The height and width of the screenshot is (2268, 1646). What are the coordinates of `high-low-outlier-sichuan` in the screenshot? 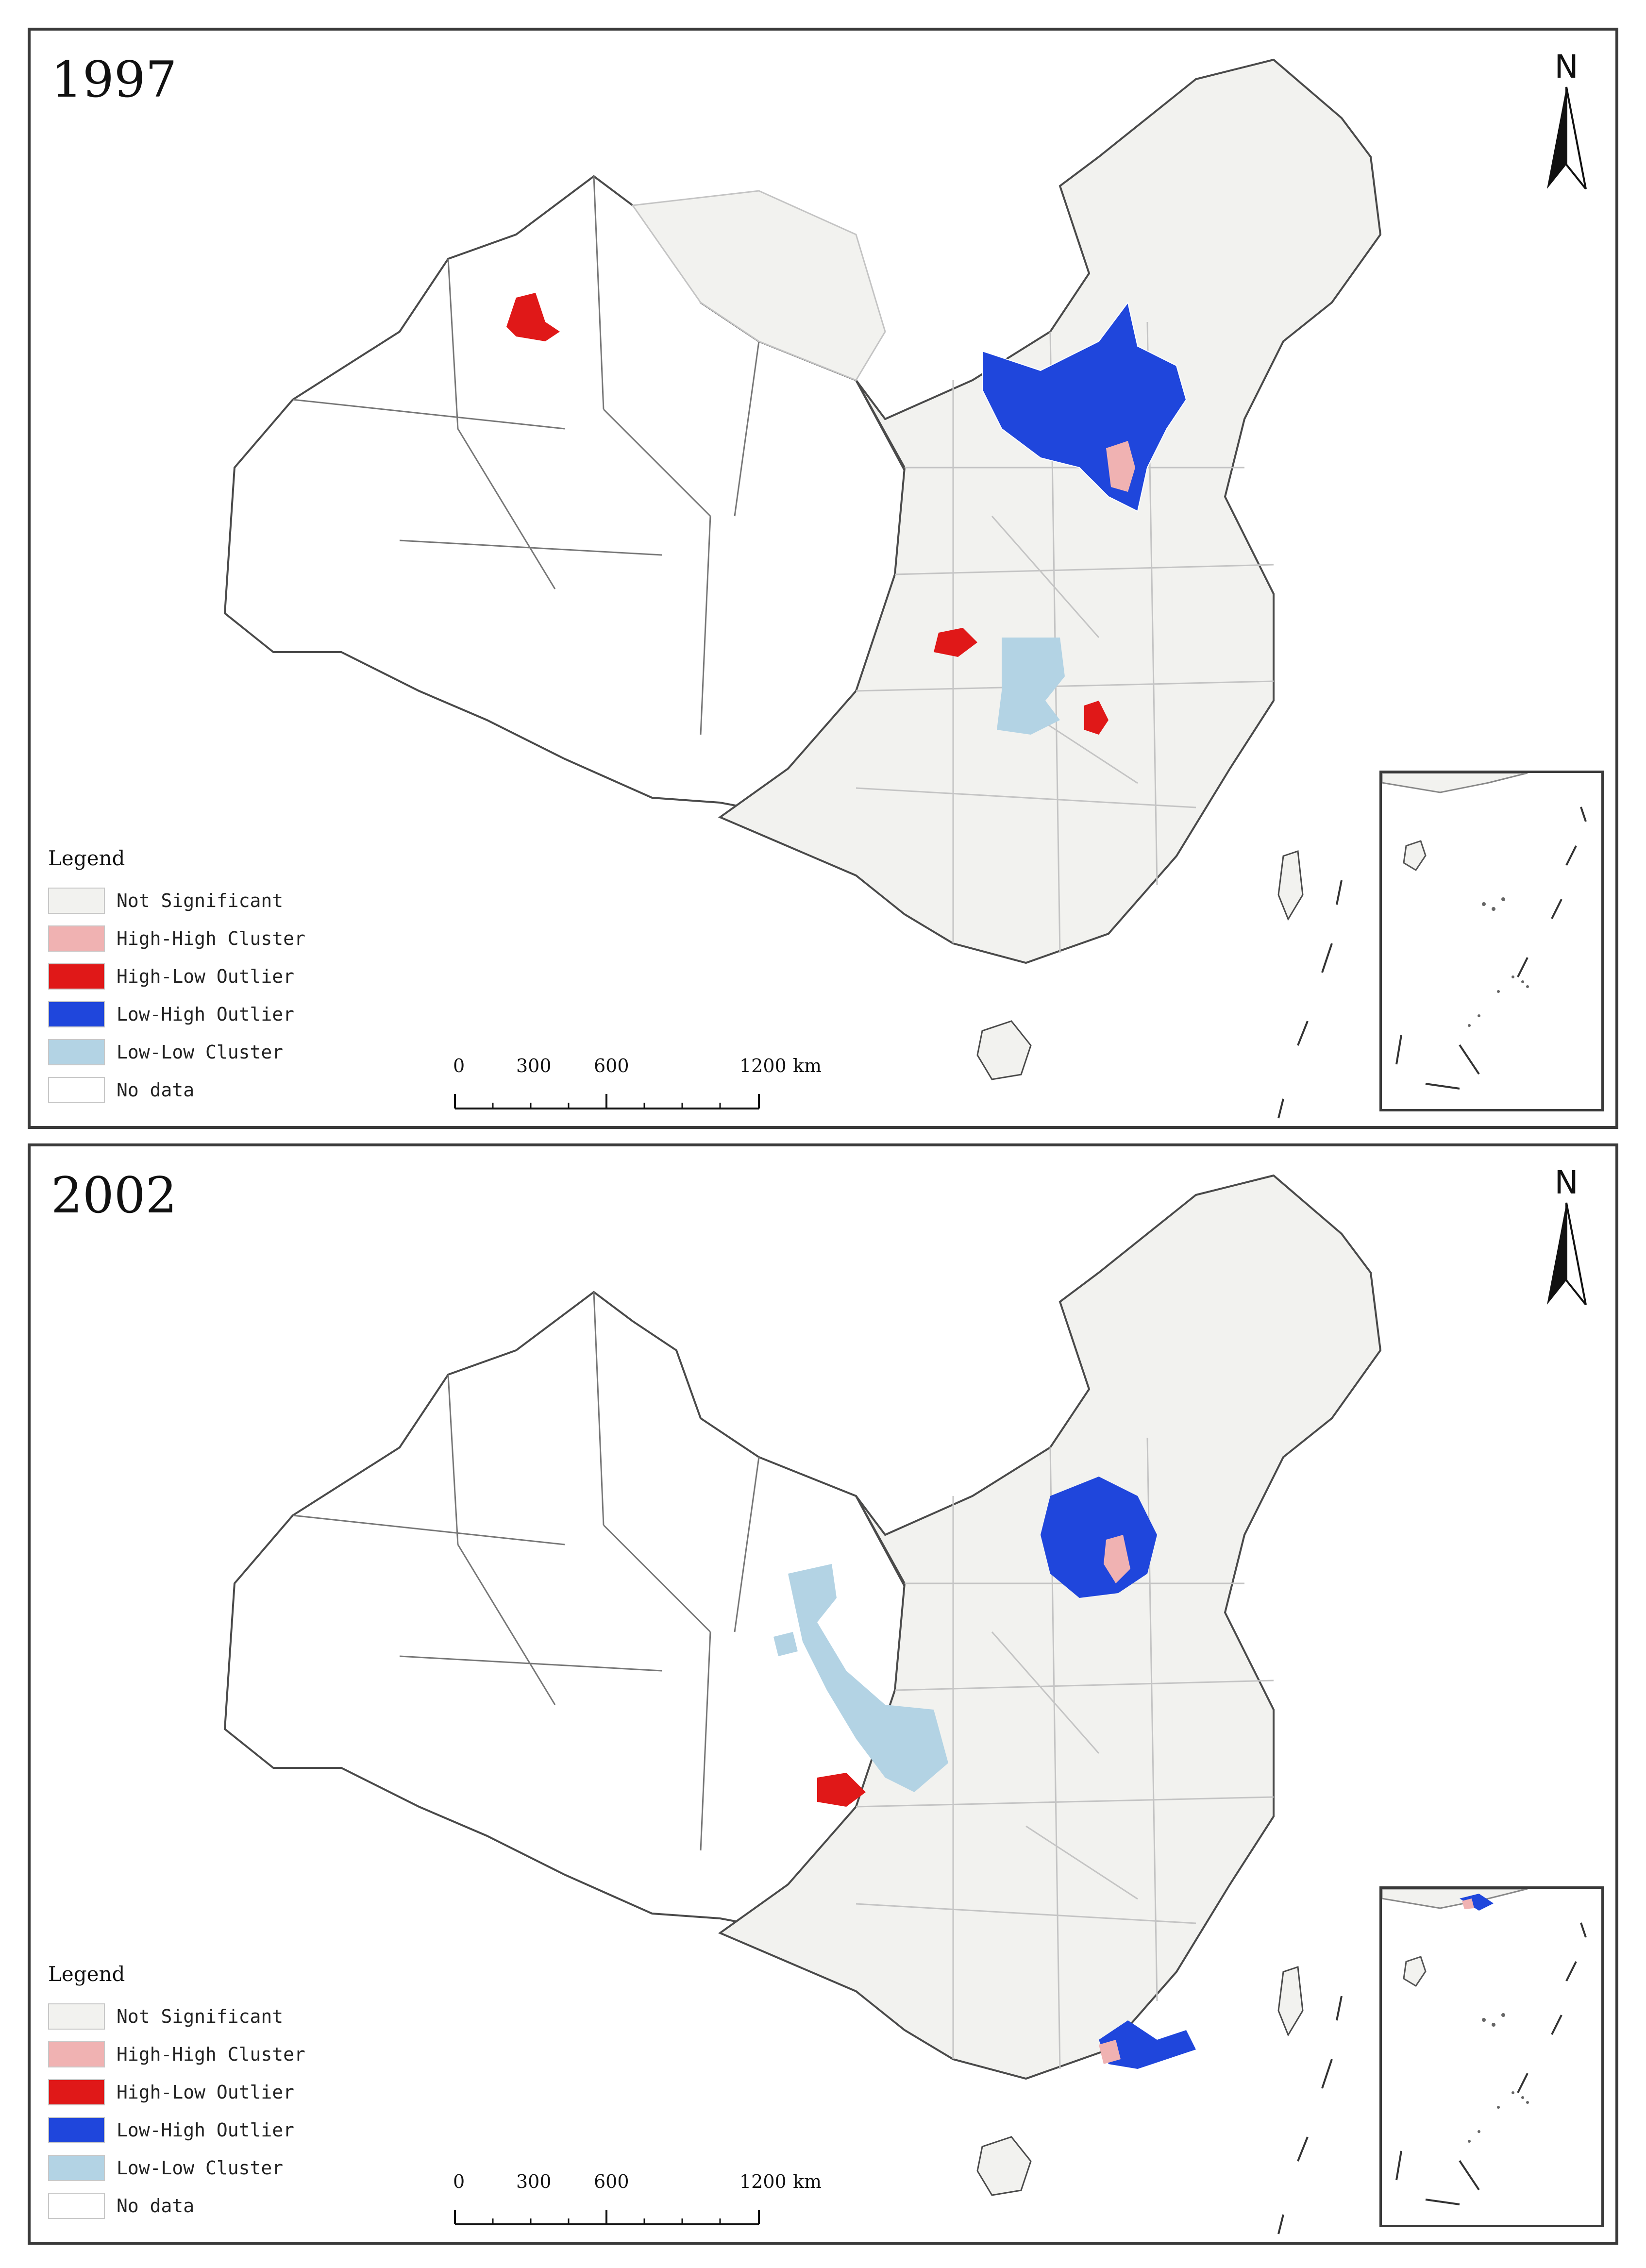 It's located at (842, 1790).